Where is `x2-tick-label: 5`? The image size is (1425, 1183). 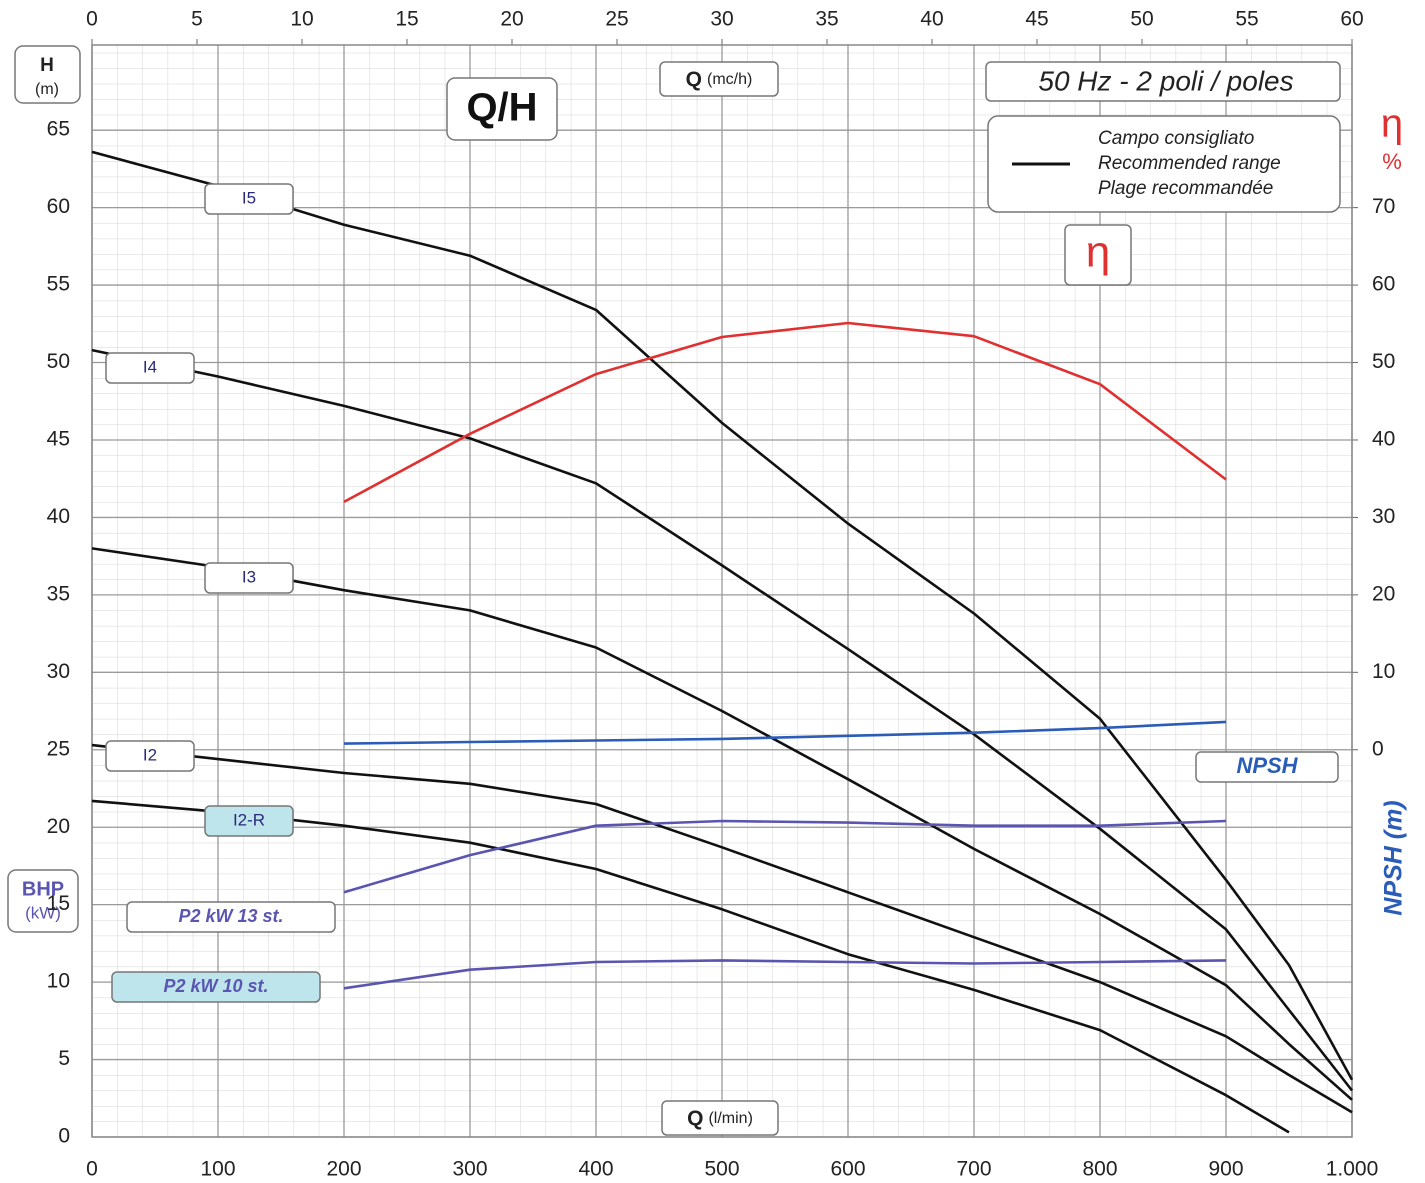
x2-tick-label: 5 is located at coordinates (197, 19).